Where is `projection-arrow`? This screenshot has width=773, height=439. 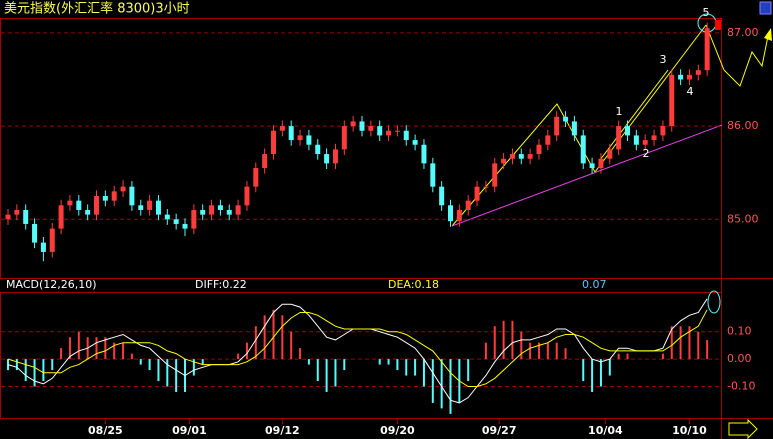
projection-arrow is located at coordinates (768, 34).